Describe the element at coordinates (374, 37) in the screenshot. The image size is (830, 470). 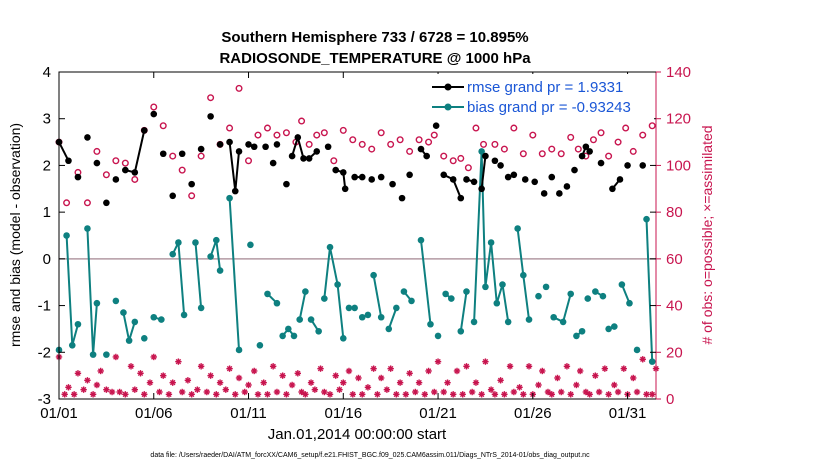
I see `chart-title: Southern Hemisphere 733 / 6728 = 10.895%` at that location.